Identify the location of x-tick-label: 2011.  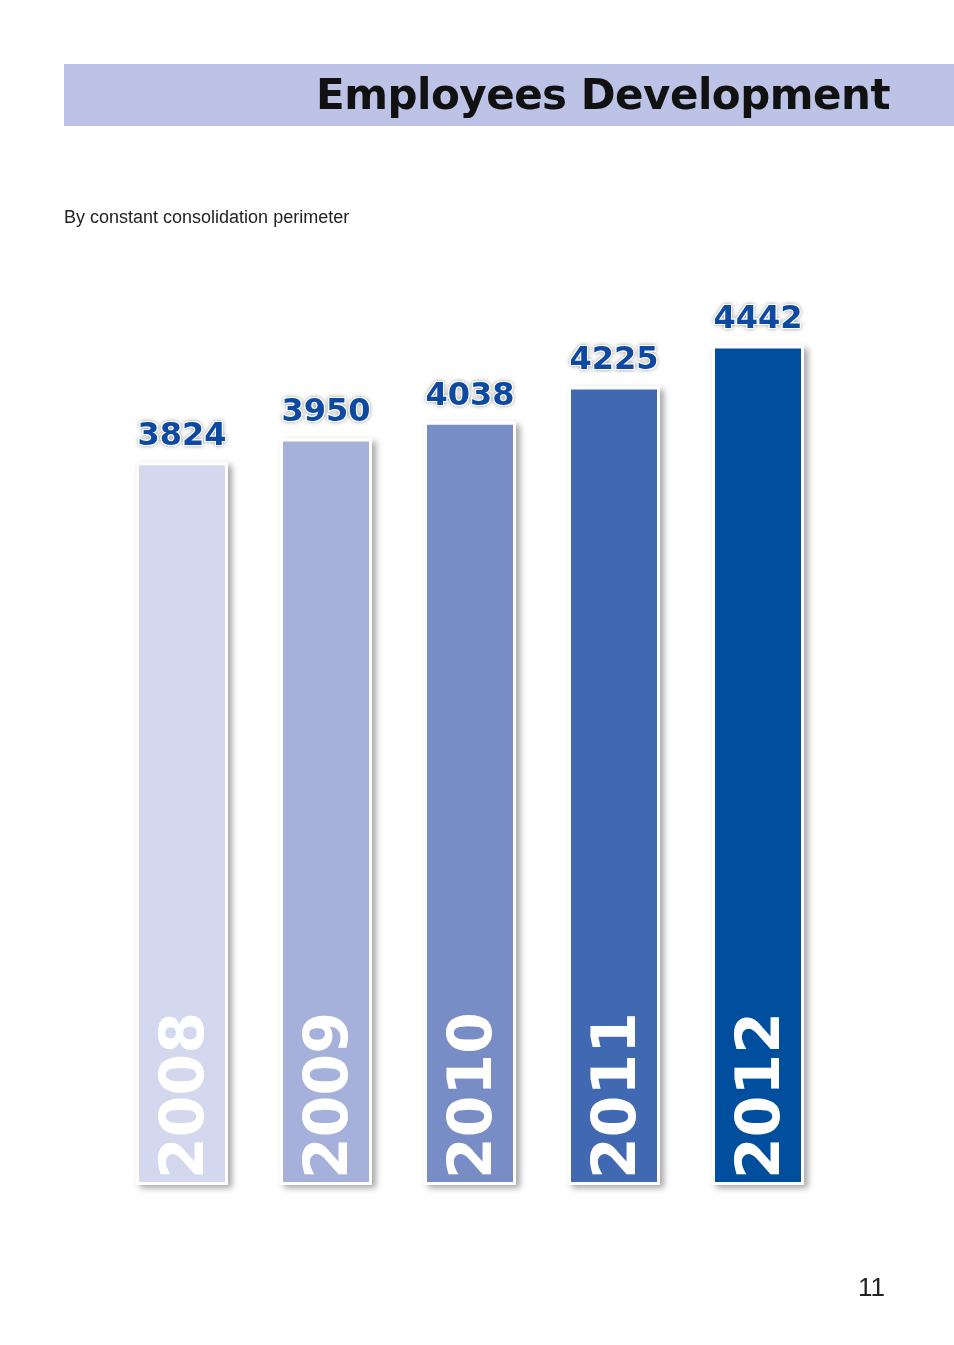
(614, 1095).